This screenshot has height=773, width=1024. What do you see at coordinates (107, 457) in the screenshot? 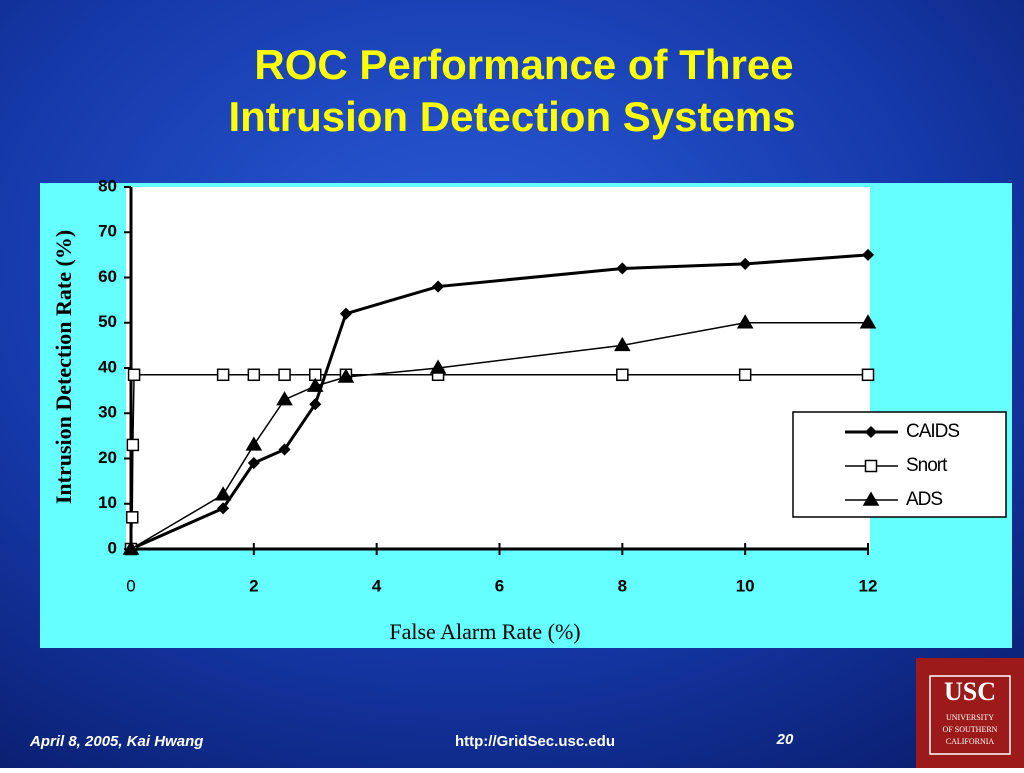
I see `y-tick-label: 20` at bounding box center [107, 457].